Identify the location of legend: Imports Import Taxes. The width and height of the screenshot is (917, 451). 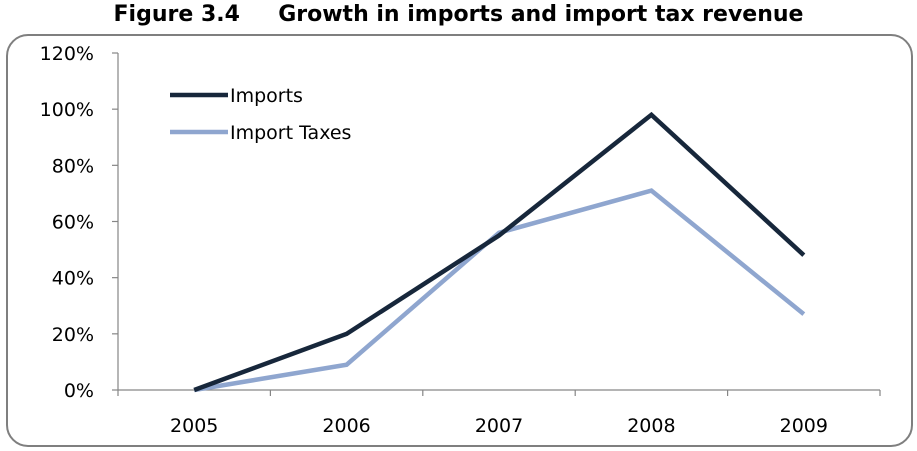
(260, 114).